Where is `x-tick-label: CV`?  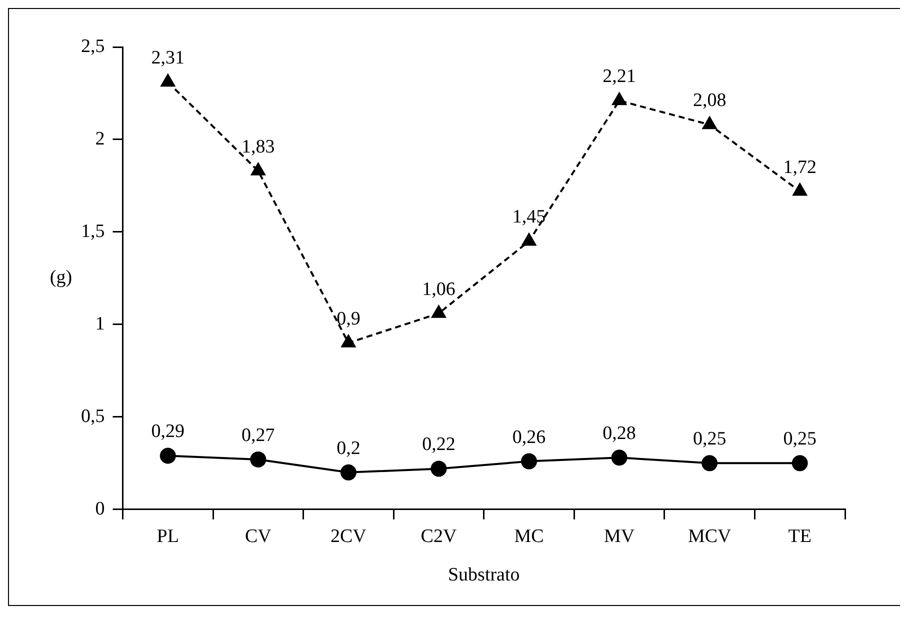
x-tick-label: CV is located at coordinates (258, 536).